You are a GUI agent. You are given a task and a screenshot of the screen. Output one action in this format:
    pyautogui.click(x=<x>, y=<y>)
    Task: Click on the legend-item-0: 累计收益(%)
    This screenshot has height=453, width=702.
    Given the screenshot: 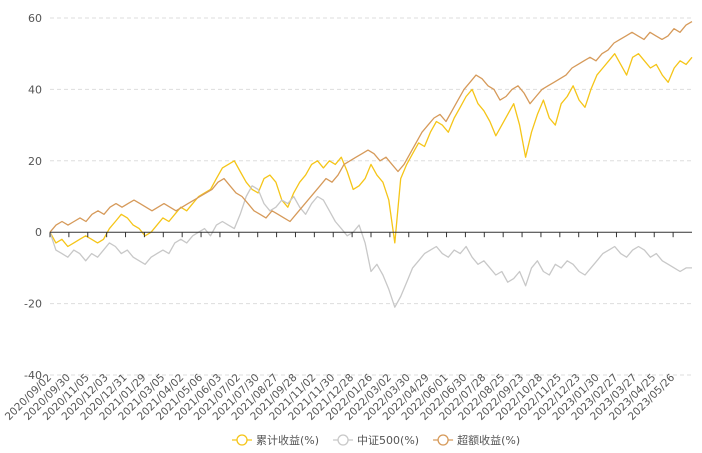 What is the action you would take?
    pyautogui.click(x=275, y=440)
    